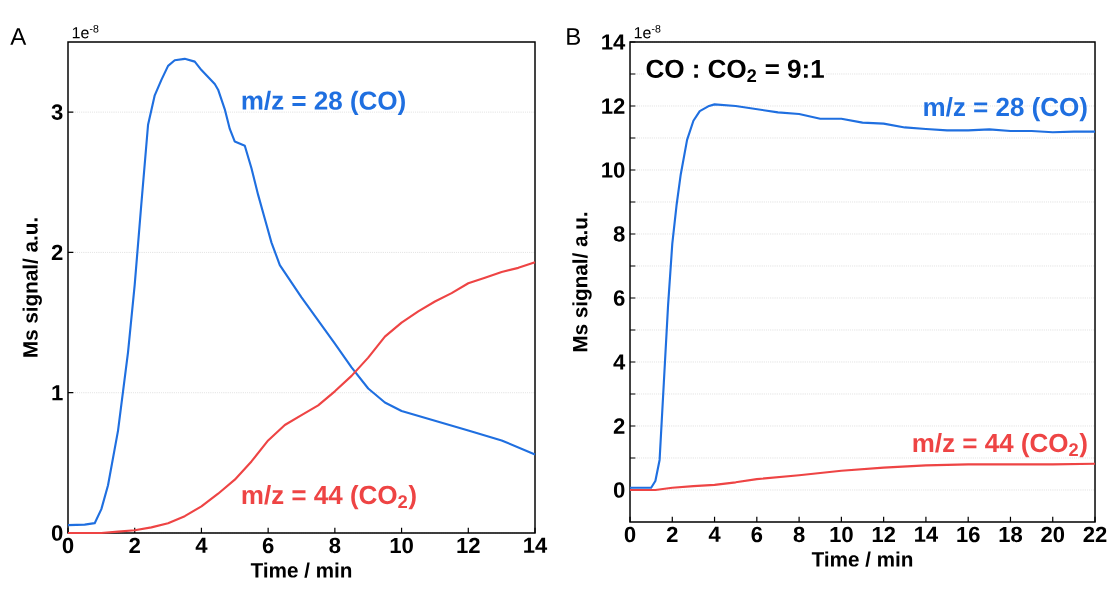 The height and width of the screenshot is (614, 1113). I want to click on annotation: CO : CO$_{2}$ = 9:1, so click(735, 70).